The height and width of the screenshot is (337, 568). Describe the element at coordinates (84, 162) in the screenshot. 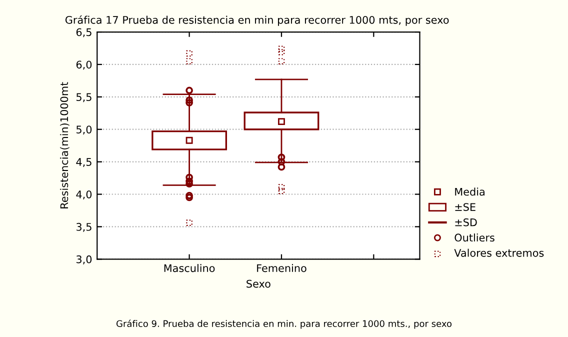

I see `y-tick-label: 4,5` at that location.